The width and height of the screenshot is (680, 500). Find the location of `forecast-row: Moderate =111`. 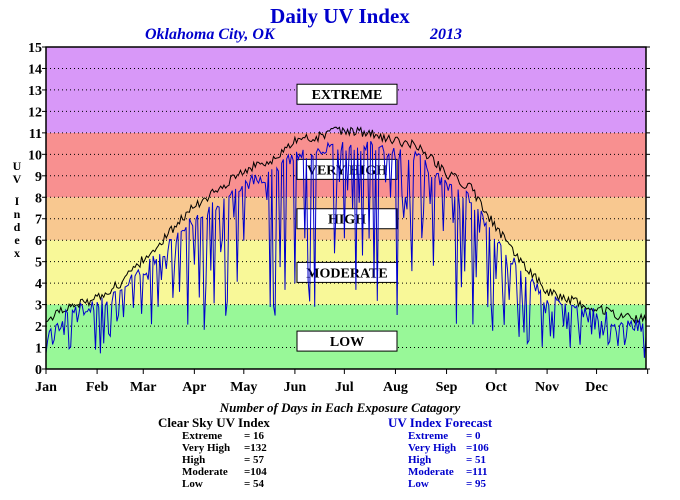

forecast-row: Moderate =111 is located at coordinates (473, 472).